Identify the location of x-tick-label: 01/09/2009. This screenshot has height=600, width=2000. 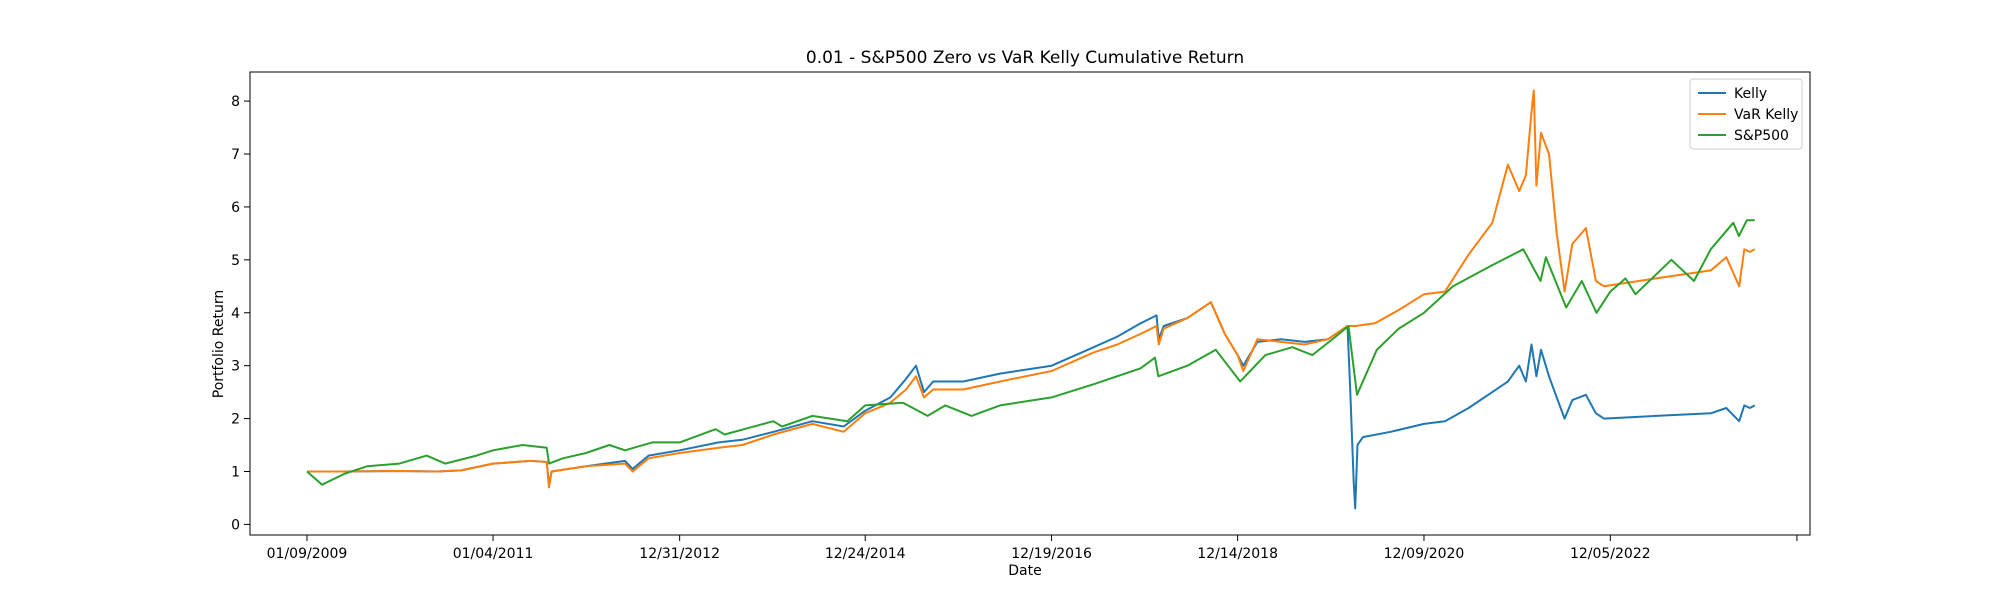
(307, 554).